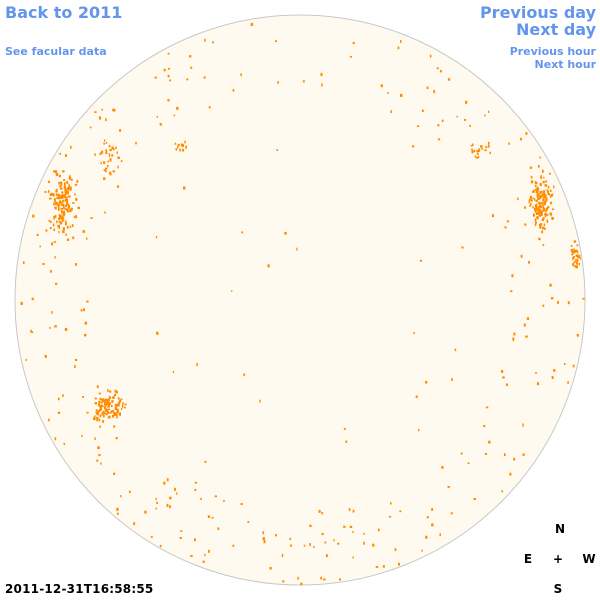  What do you see at coordinates (56, 51) in the screenshot?
I see `see-facular-data-link: See facular data` at bounding box center [56, 51].